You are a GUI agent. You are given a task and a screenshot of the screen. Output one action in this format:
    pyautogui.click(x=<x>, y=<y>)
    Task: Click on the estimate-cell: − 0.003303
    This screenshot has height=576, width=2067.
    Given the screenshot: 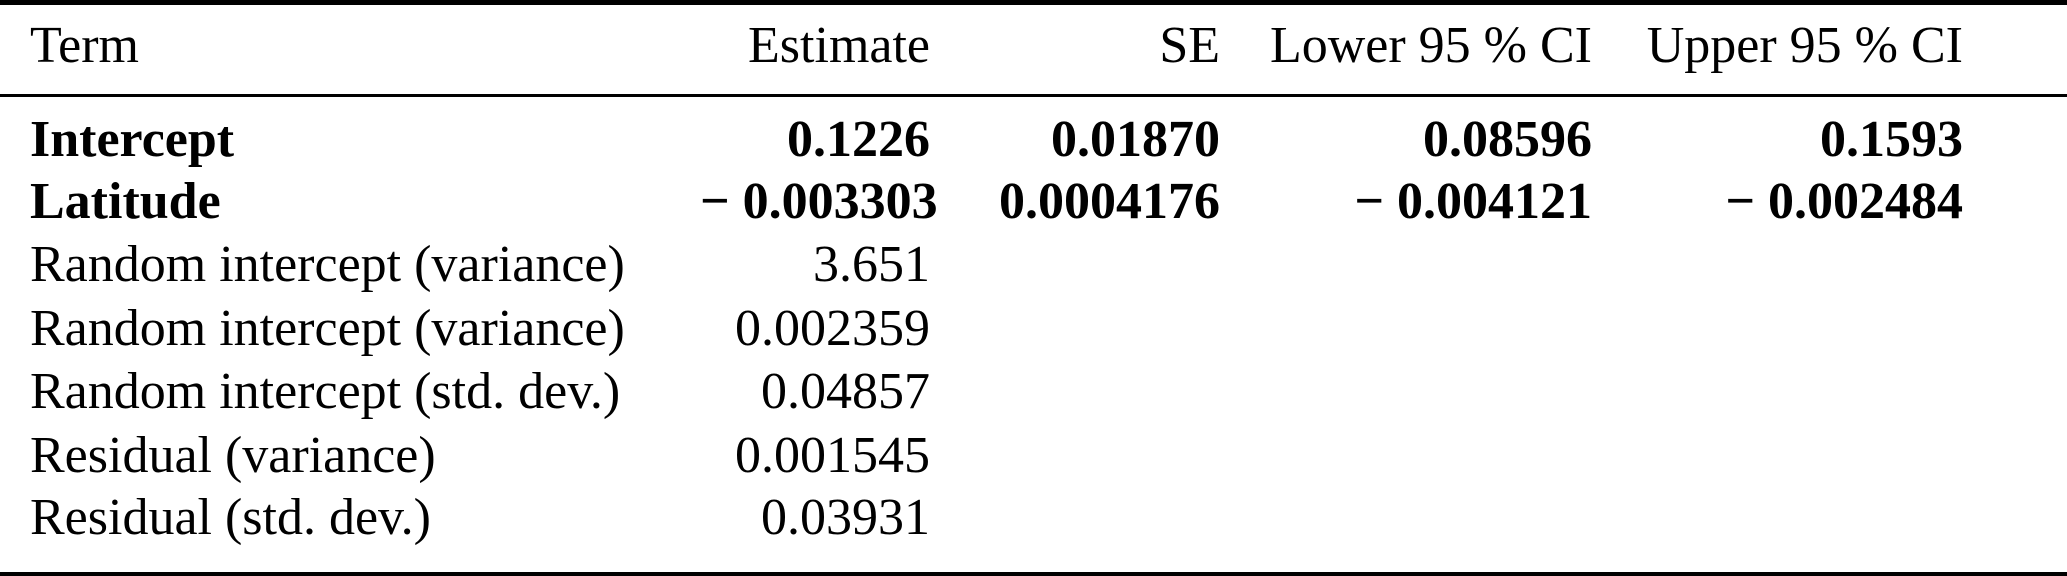 What is the action you would take?
    pyautogui.click(x=819, y=201)
    